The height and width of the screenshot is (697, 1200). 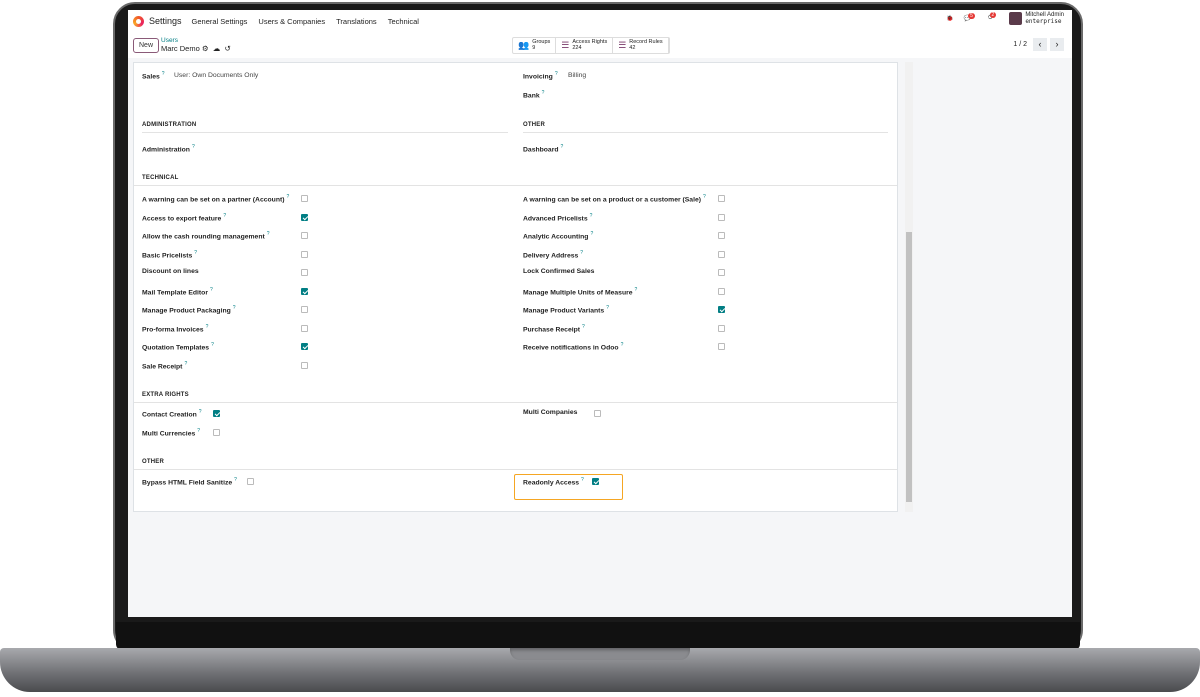 I want to click on receive-notifications-in-odoo-label: Receive notifications in Odoo?, so click(x=573, y=347).